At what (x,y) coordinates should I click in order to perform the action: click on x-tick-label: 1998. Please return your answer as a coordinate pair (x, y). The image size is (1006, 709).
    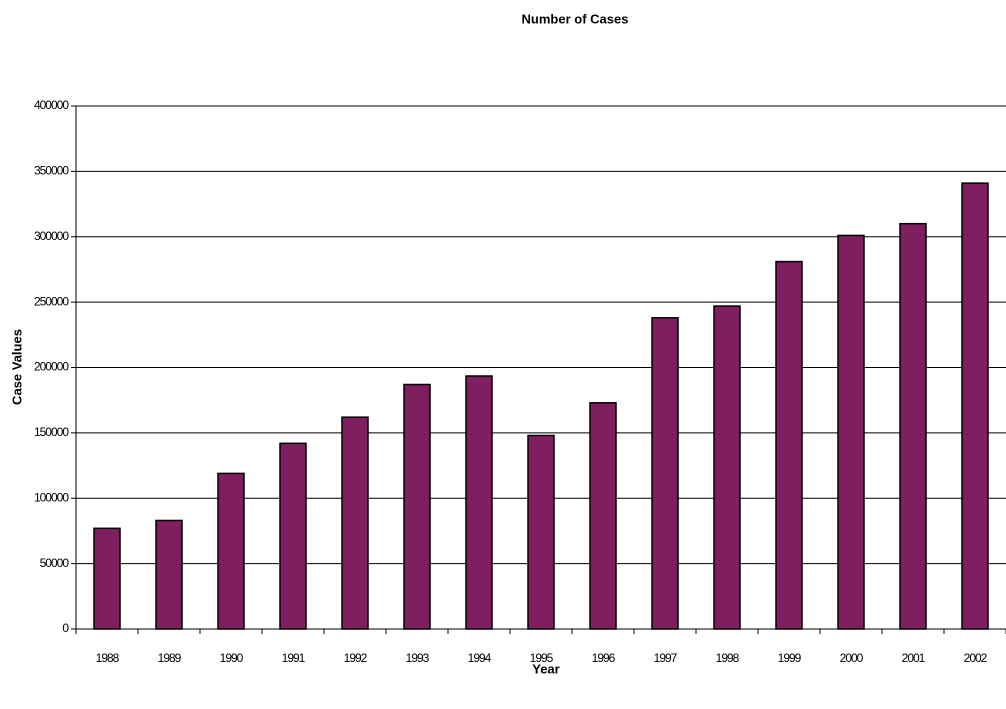
    Looking at the image, I should click on (728, 658).